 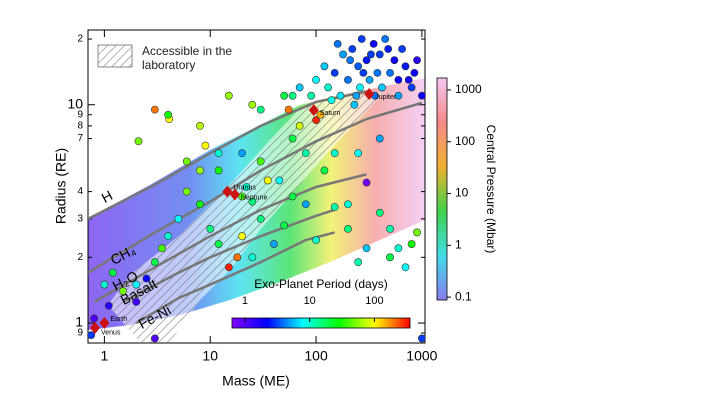 What do you see at coordinates (80, 219) in the screenshot?
I see `y-tick-label: 3` at bounding box center [80, 219].